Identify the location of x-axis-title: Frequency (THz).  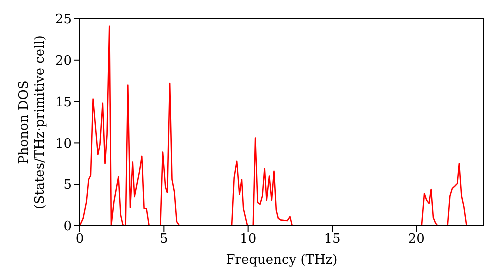
(282, 260).